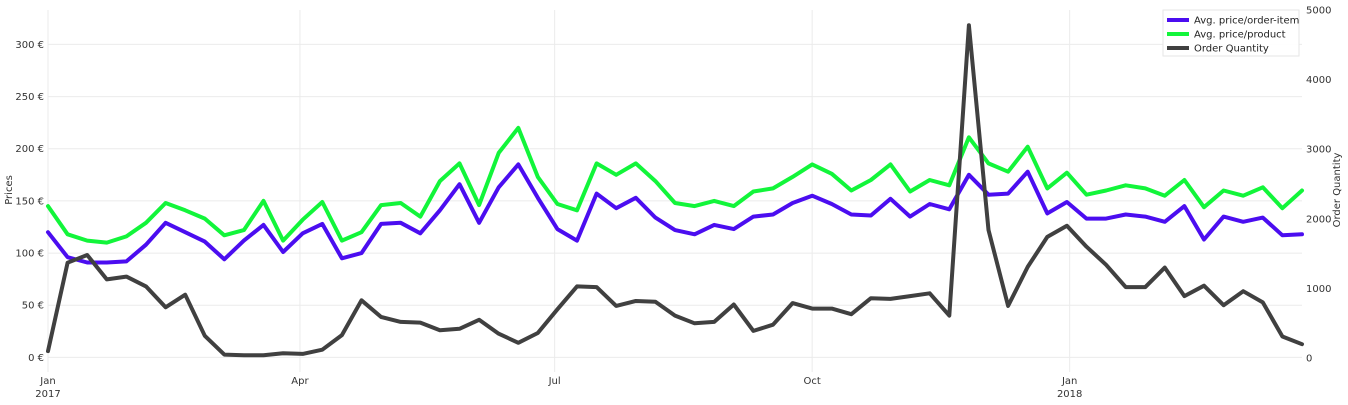 The height and width of the screenshot is (405, 1348). What do you see at coordinates (1318, 219) in the screenshot?
I see `y2-tick-label: 2000` at bounding box center [1318, 219].